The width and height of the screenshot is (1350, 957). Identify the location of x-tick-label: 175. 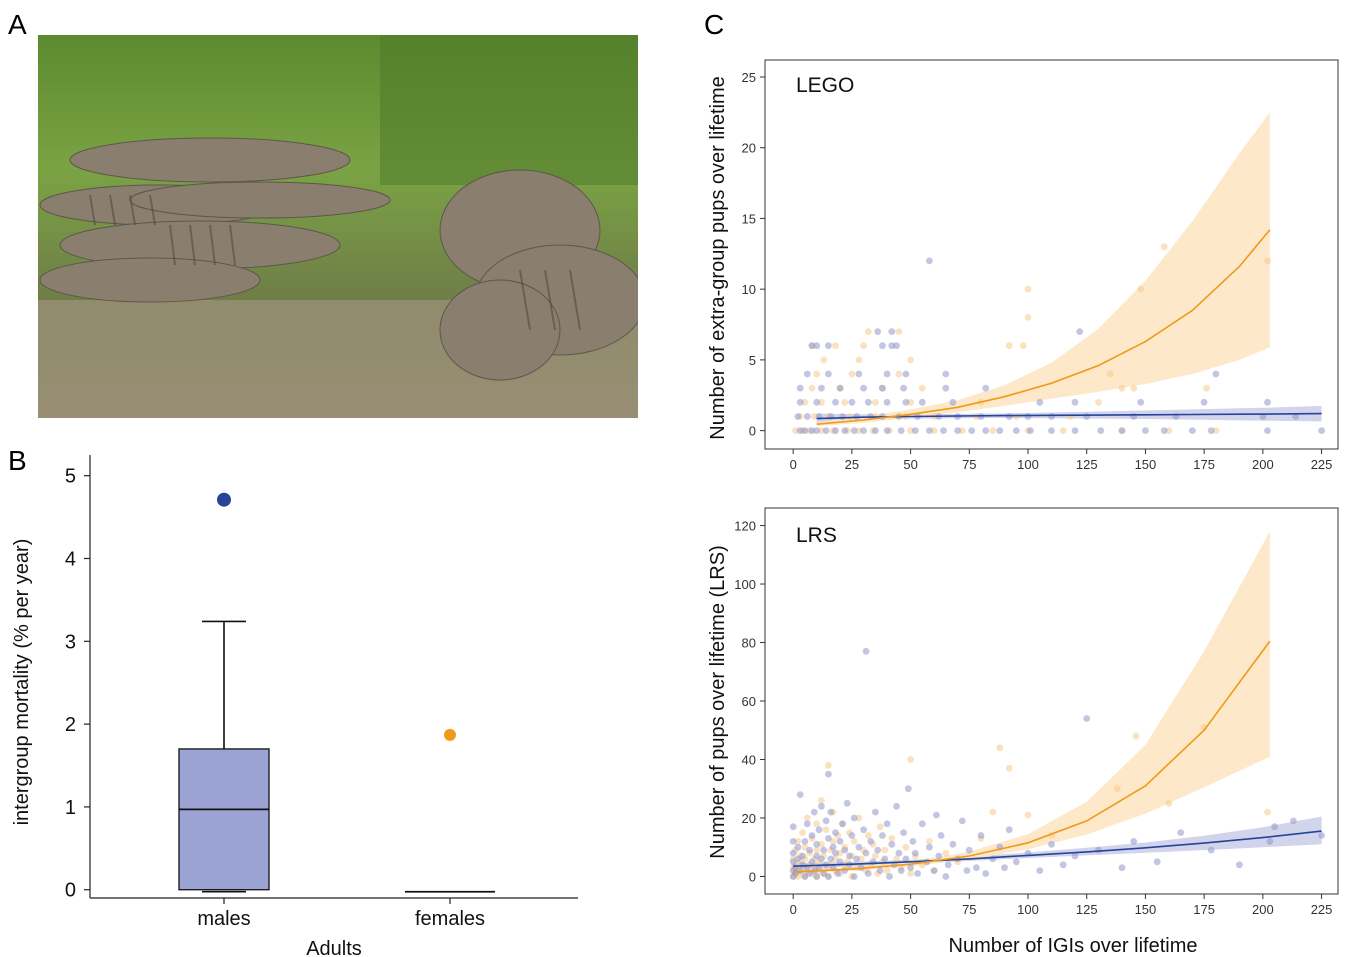
(1204, 909).